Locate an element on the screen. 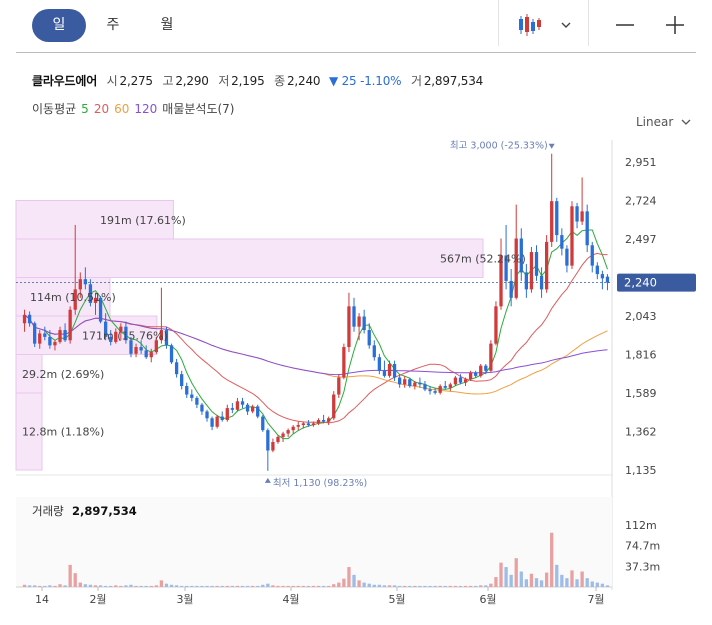  volume-profile-label: 114m (10.51%) is located at coordinates (73, 297).